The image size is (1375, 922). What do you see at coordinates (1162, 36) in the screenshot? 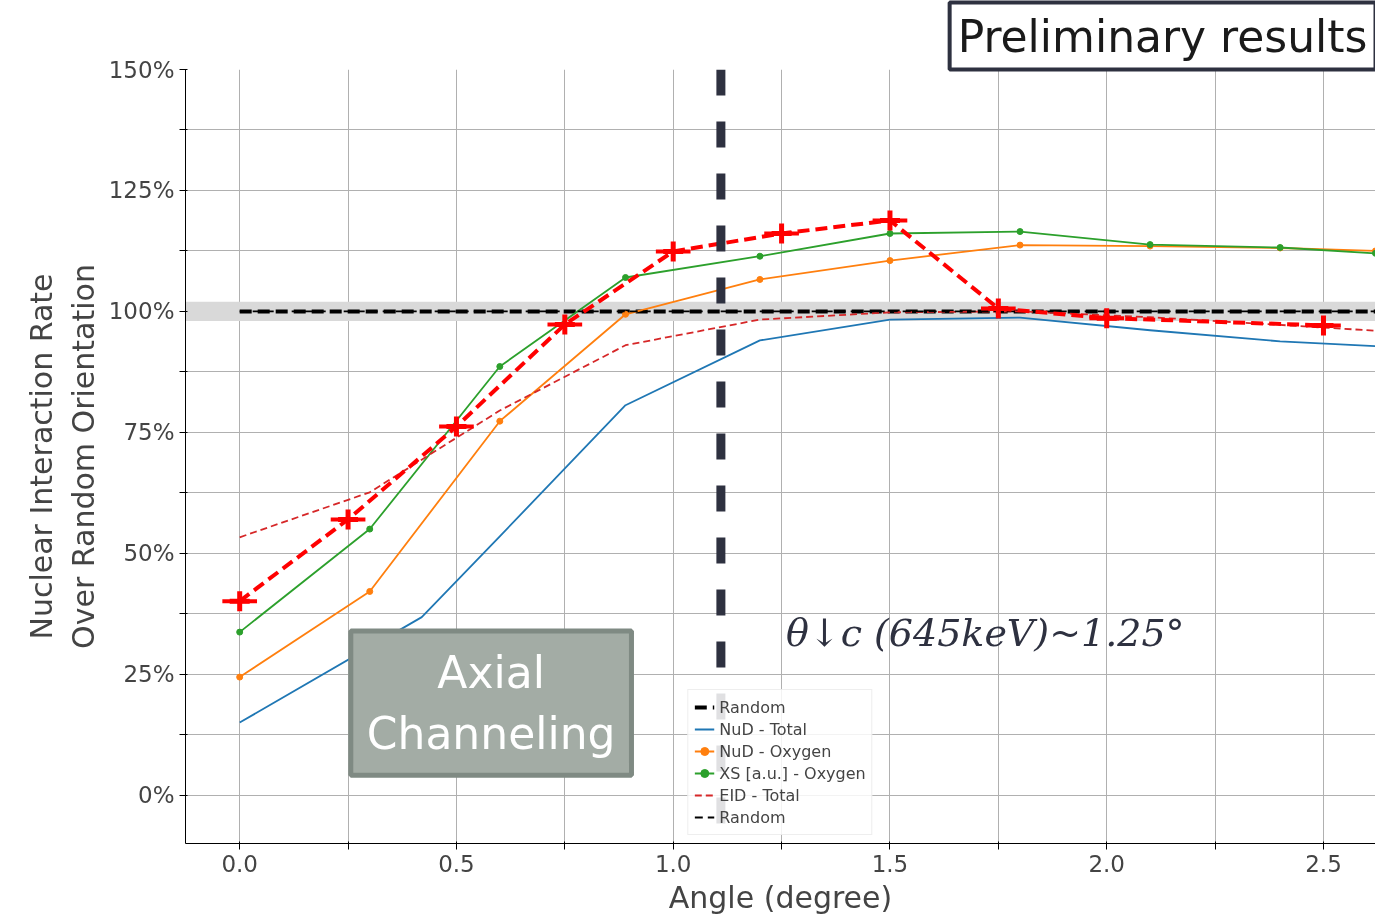
I see `text: Preliminary results` at bounding box center [1162, 36].